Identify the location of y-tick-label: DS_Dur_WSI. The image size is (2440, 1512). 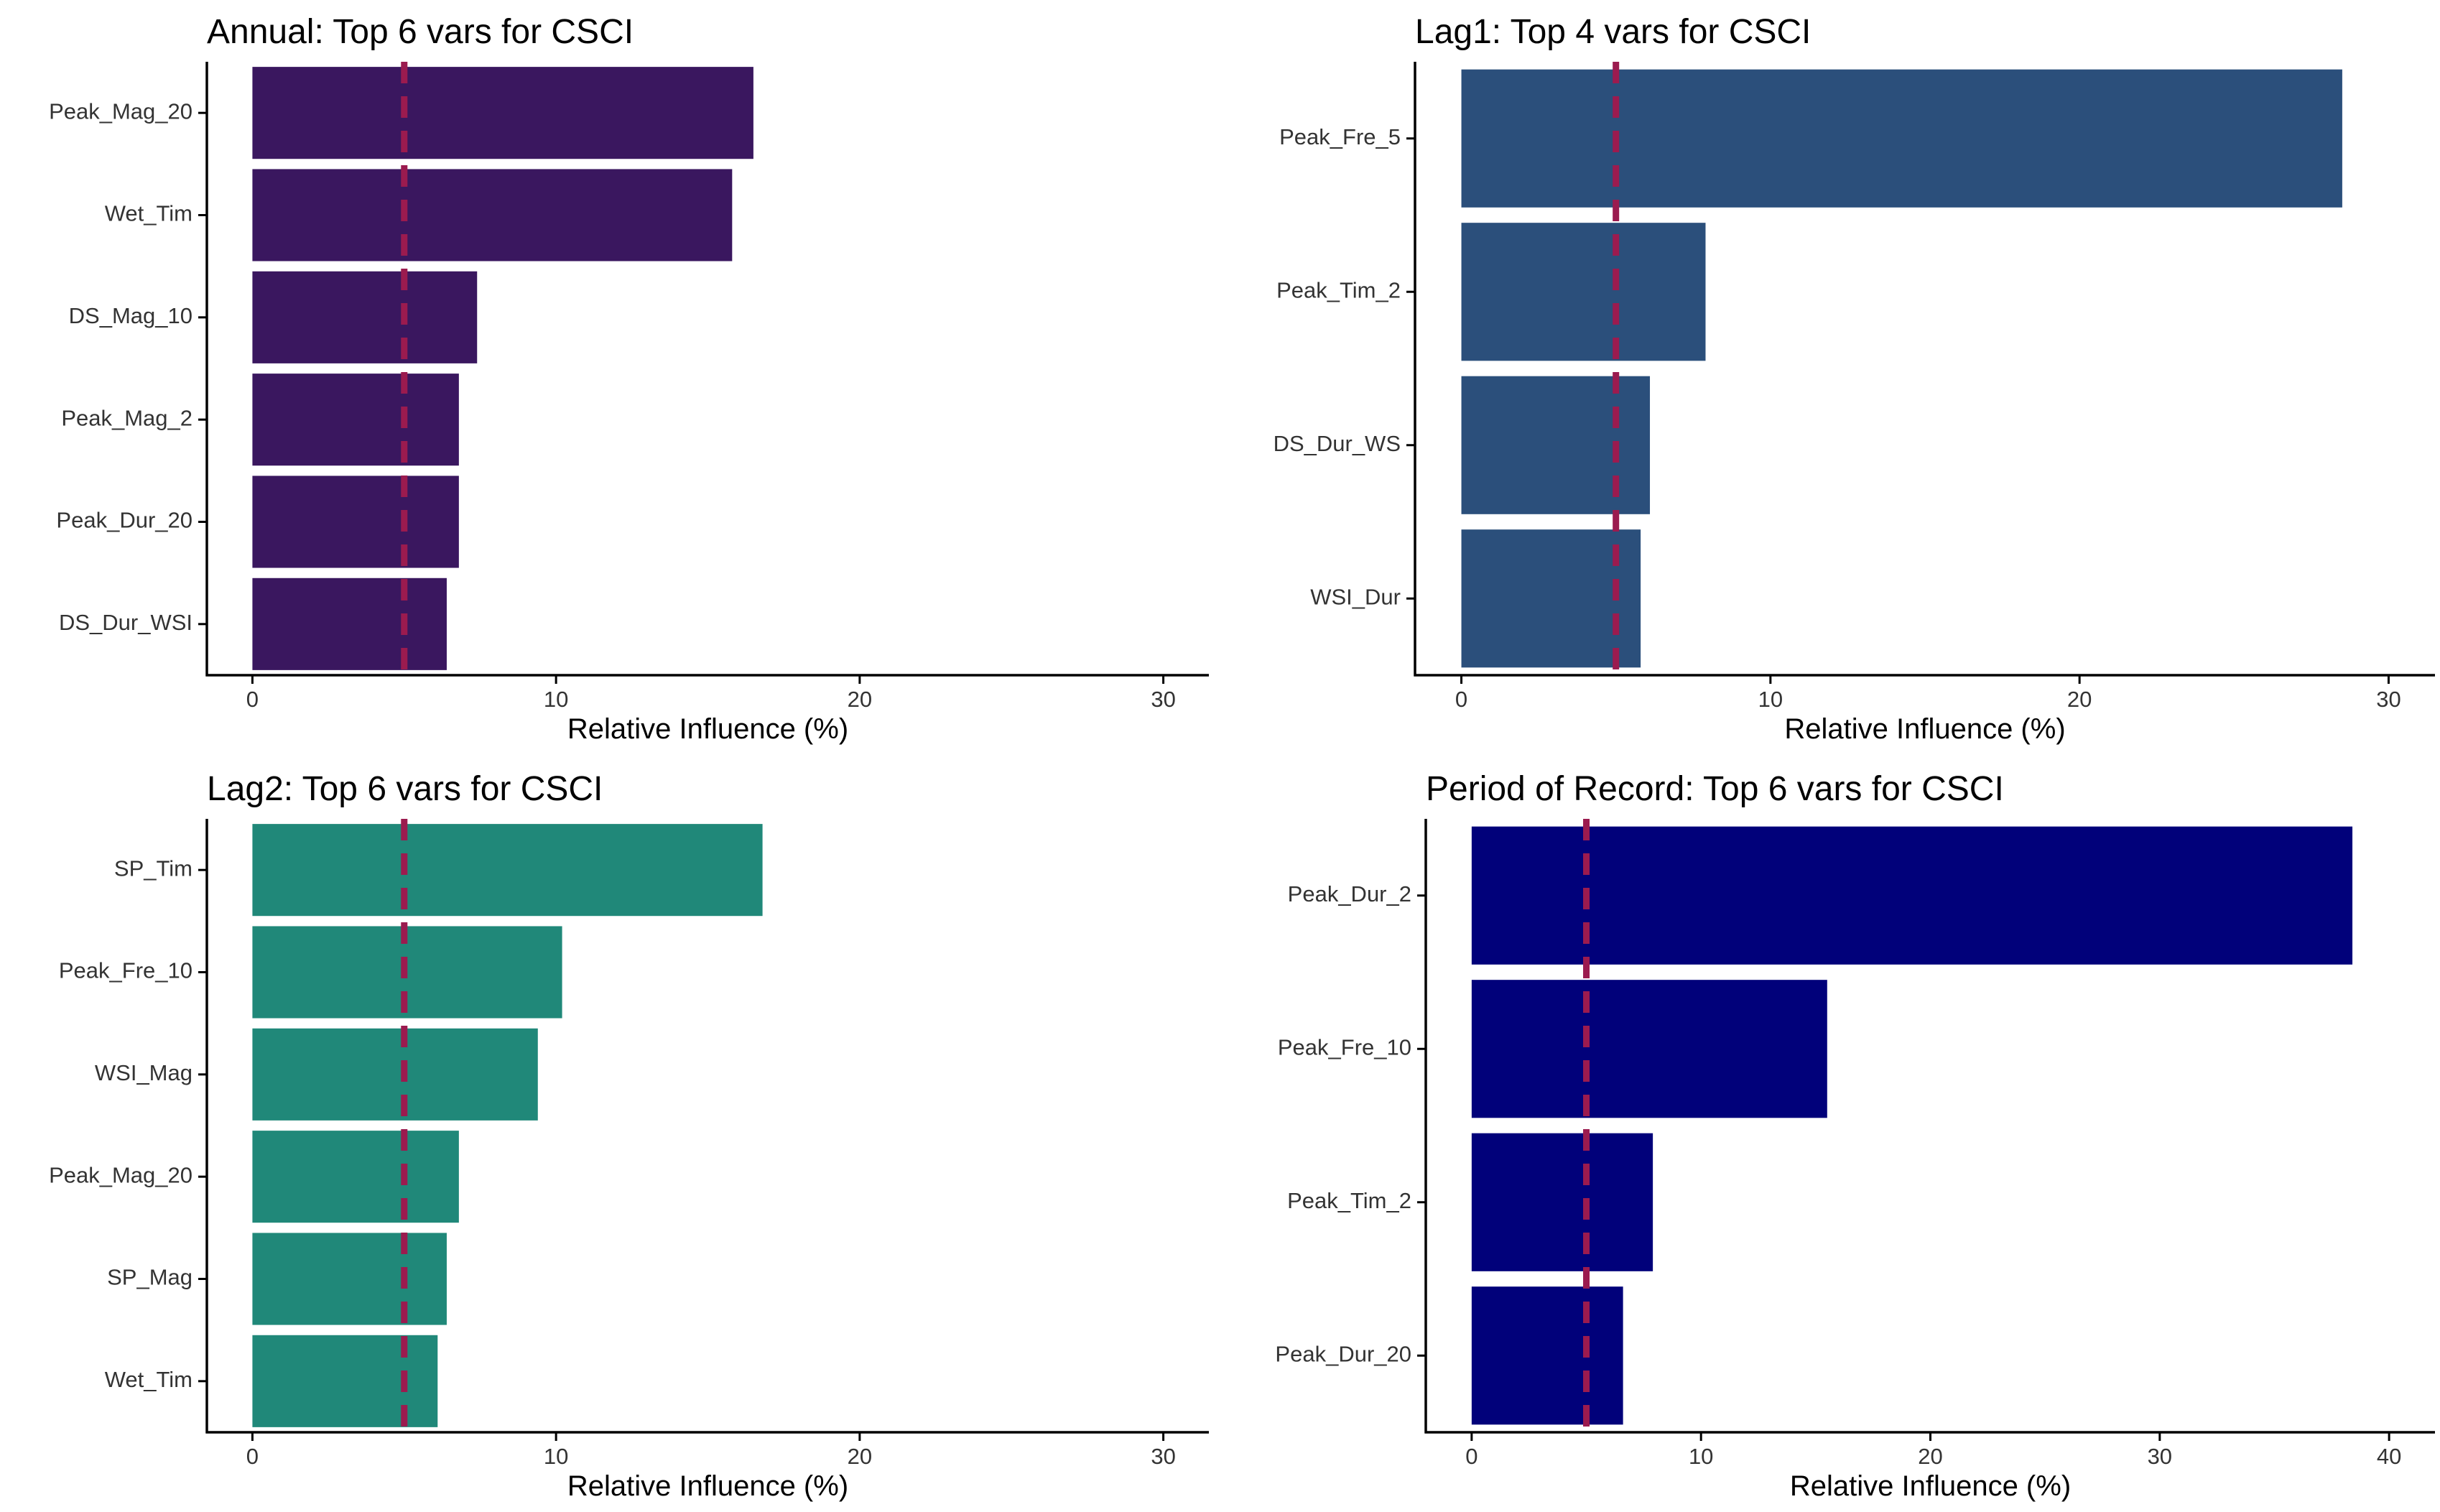
(125, 622).